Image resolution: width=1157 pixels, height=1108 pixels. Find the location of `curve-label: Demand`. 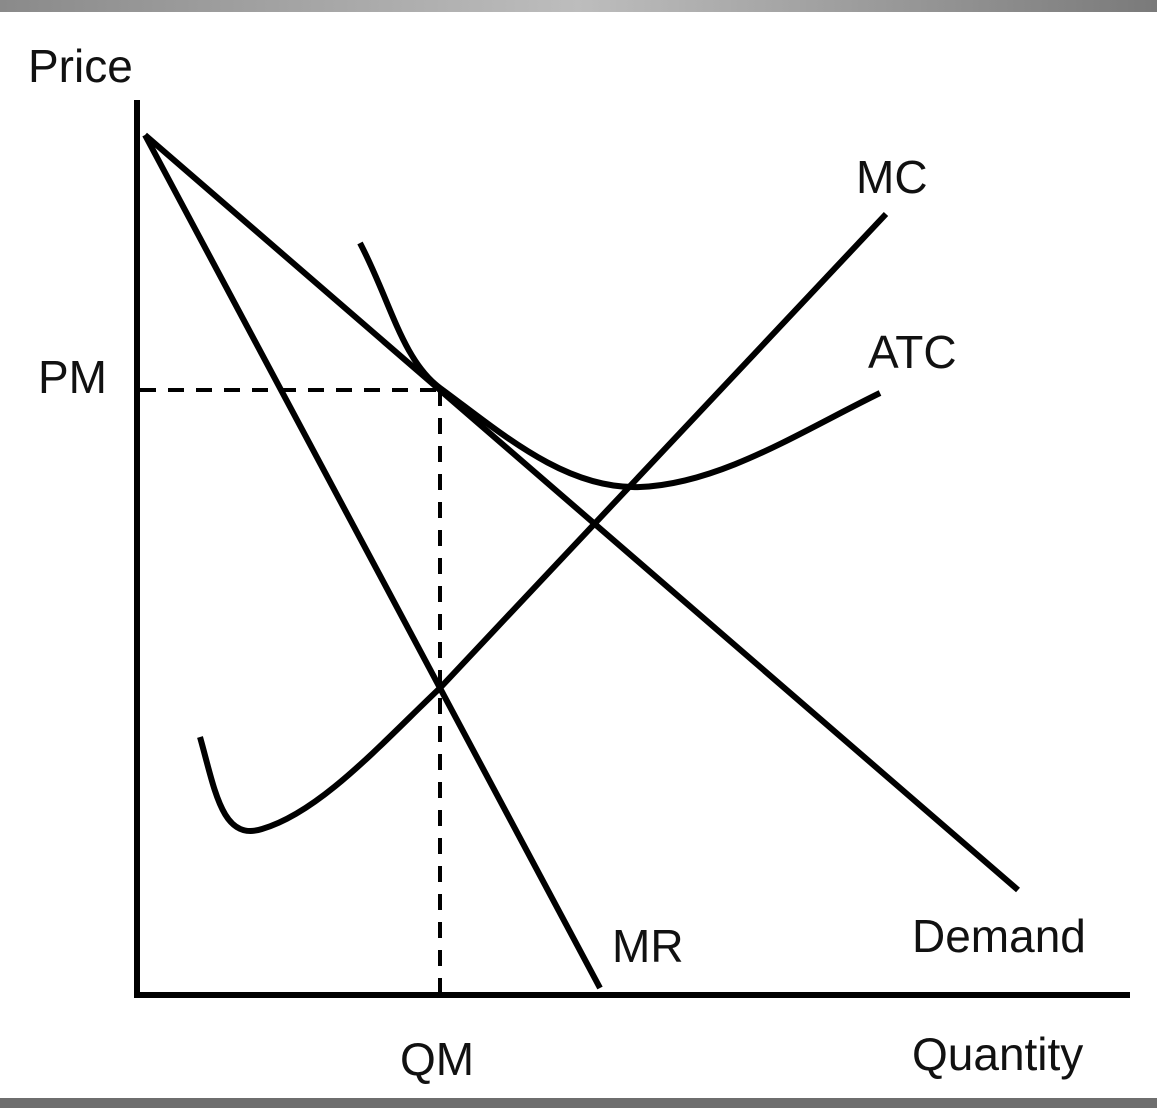

curve-label: Demand is located at coordinates (999, 936).